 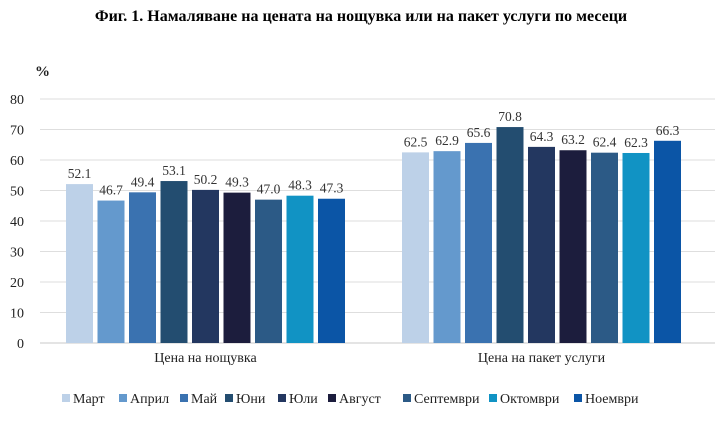 I want to click on data-label: 66.3, so click(x=668, y=130).